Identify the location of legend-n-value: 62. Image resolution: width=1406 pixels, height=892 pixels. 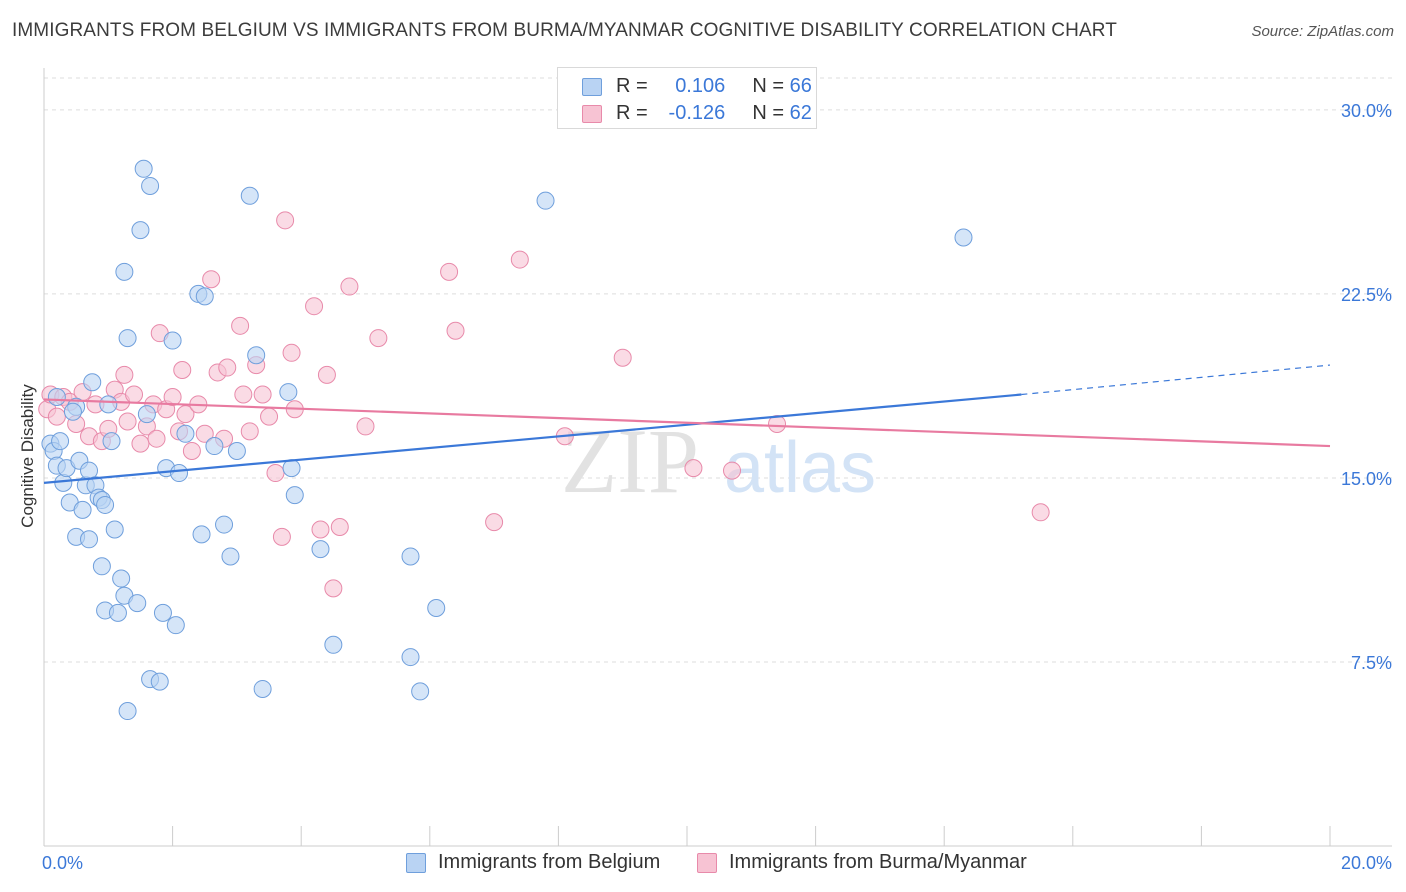
(800, 113).